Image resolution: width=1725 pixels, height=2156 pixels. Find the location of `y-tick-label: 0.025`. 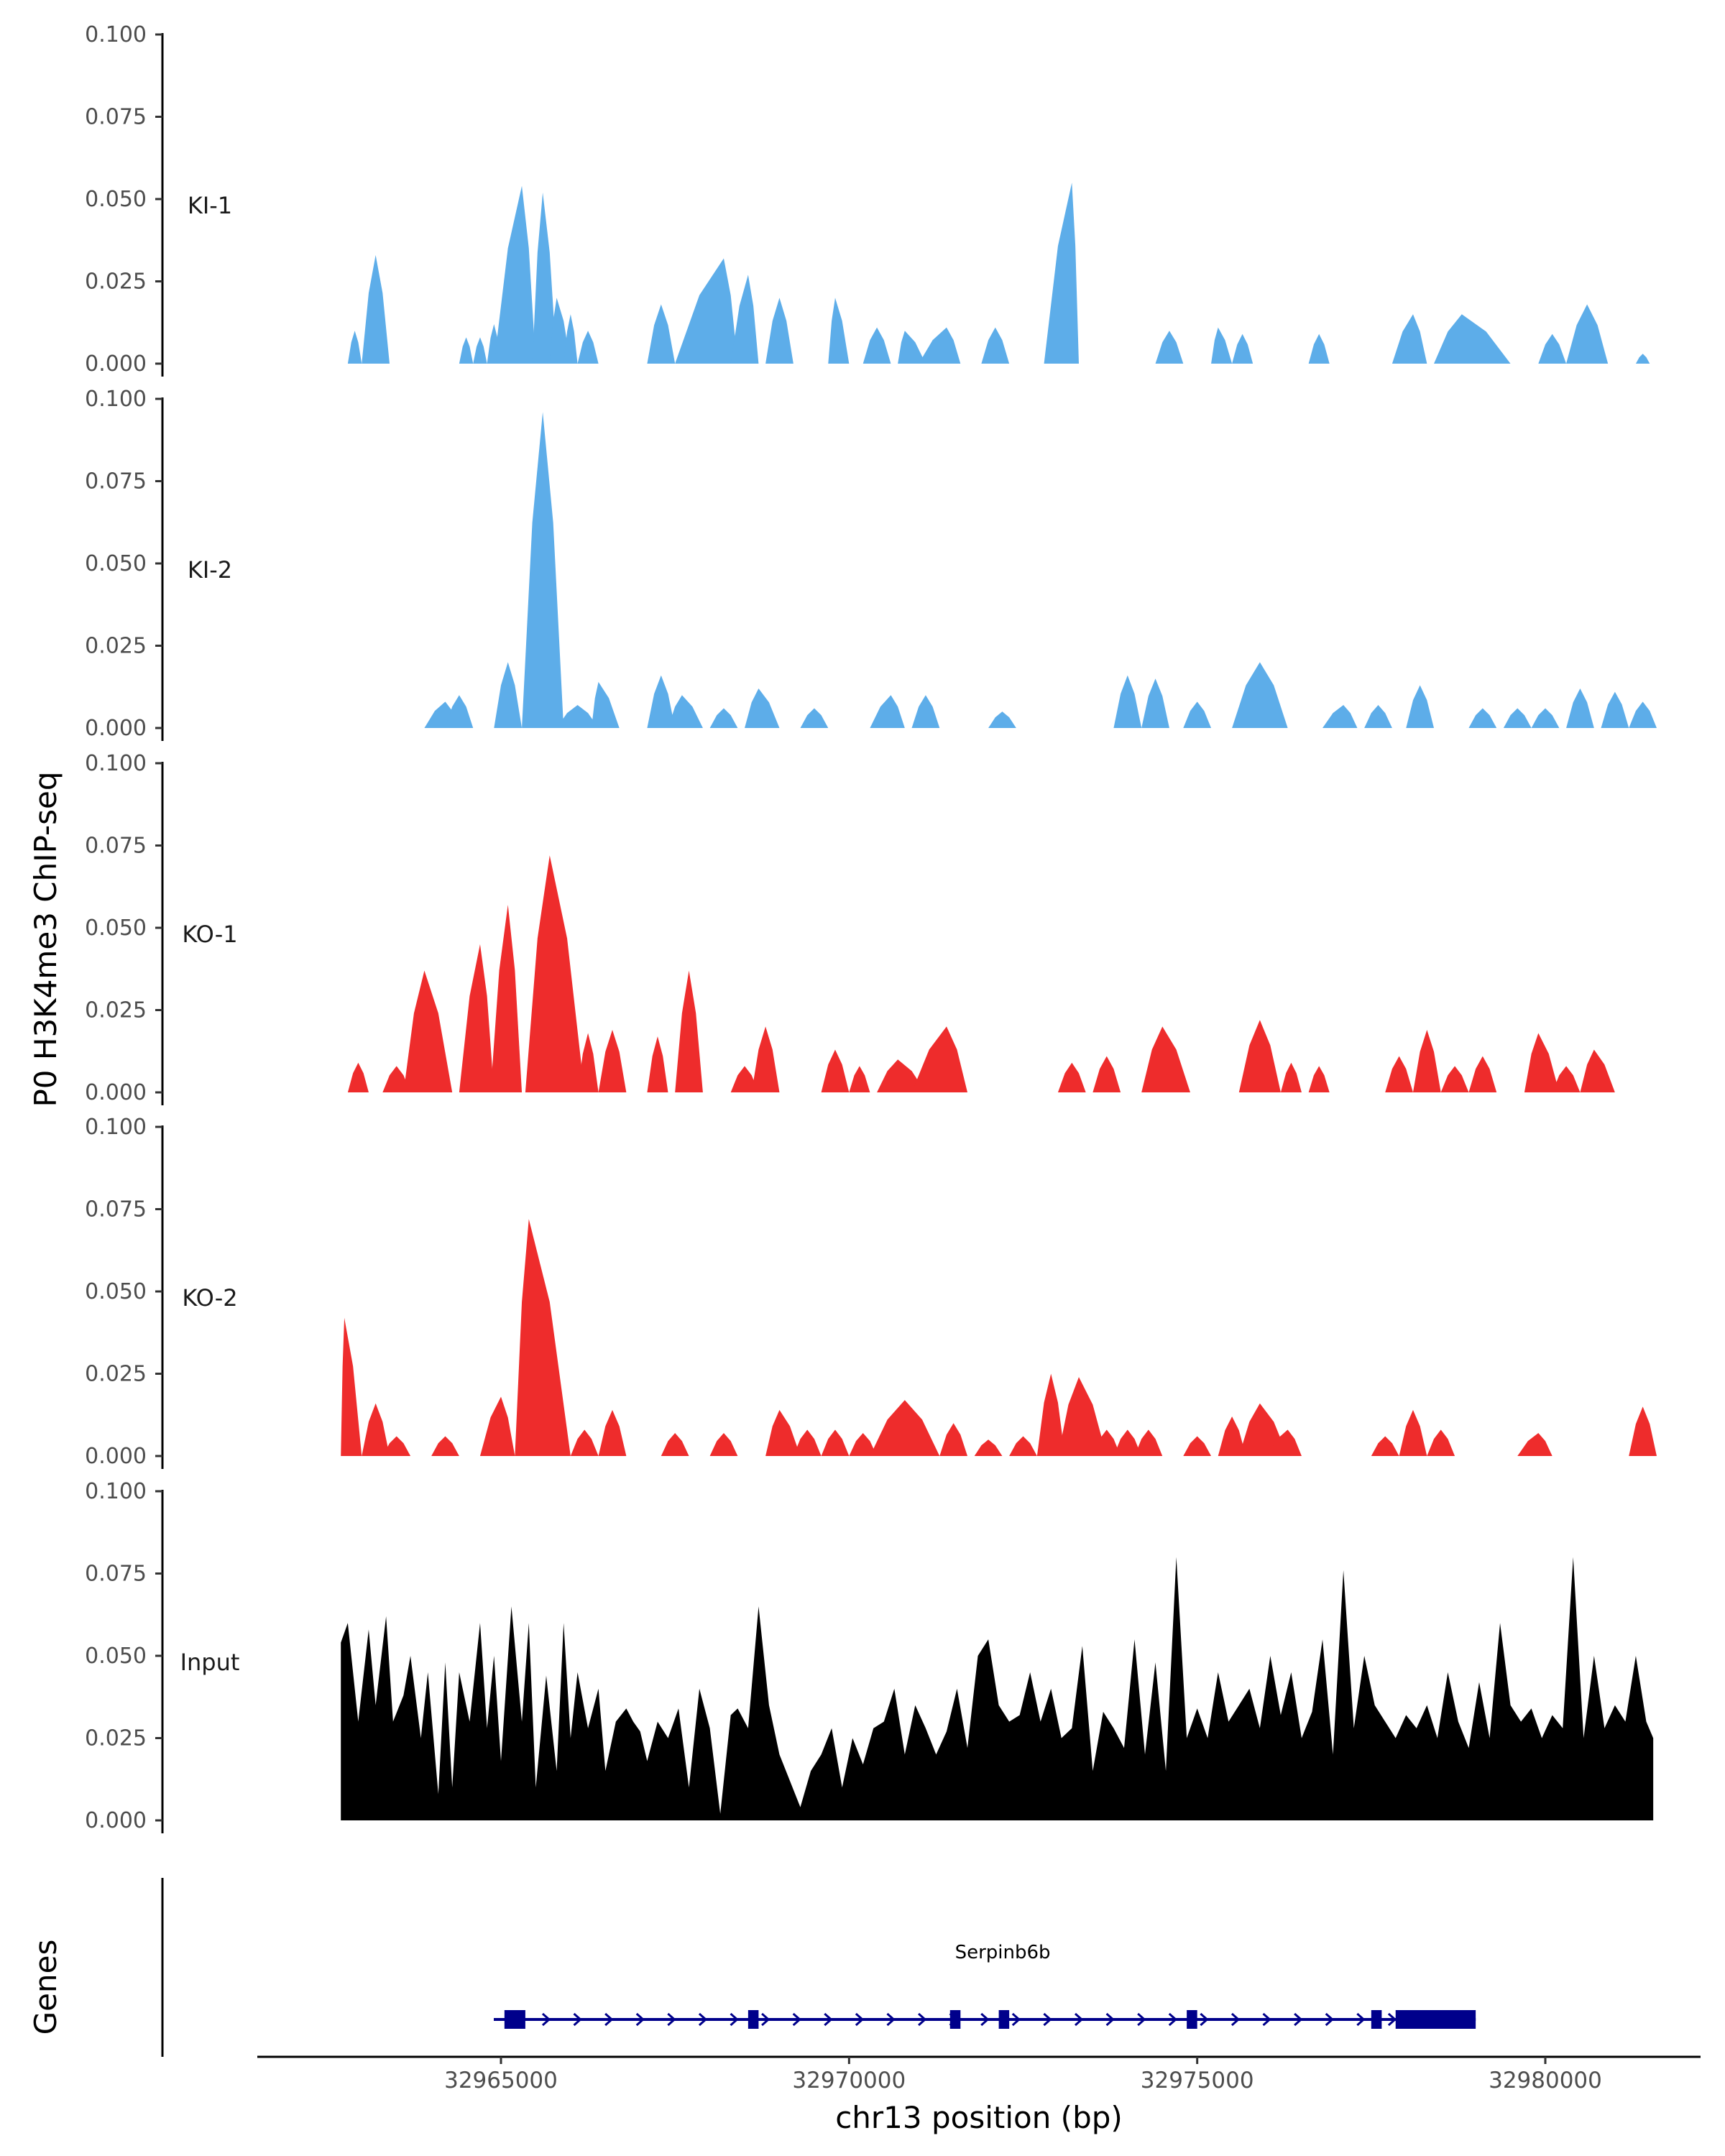

y-tick-label: 0.025 is located at coordinates (116, 282).